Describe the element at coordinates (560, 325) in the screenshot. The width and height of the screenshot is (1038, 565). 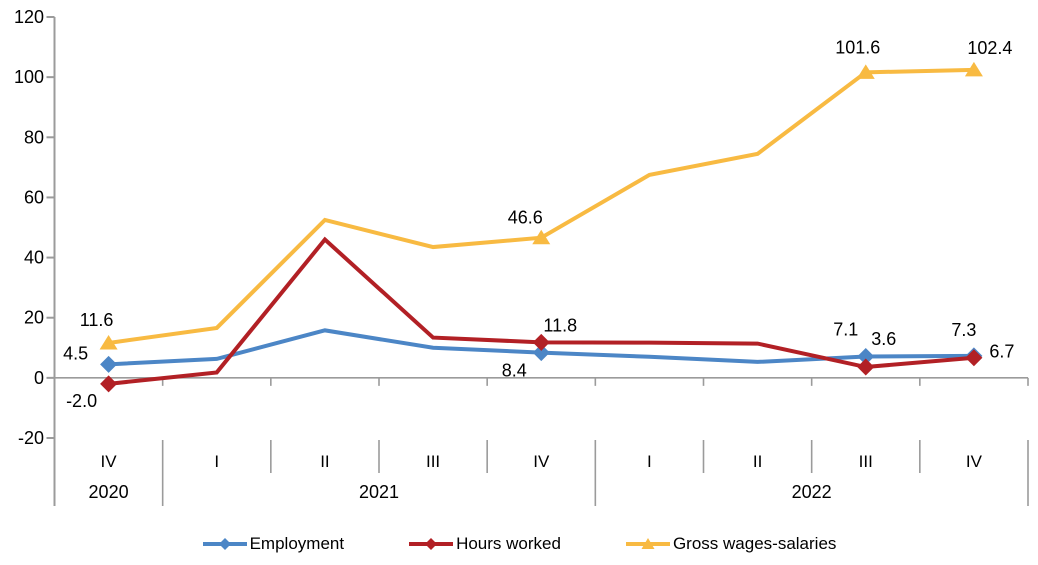
I see `data-label: 11.8` at that location.